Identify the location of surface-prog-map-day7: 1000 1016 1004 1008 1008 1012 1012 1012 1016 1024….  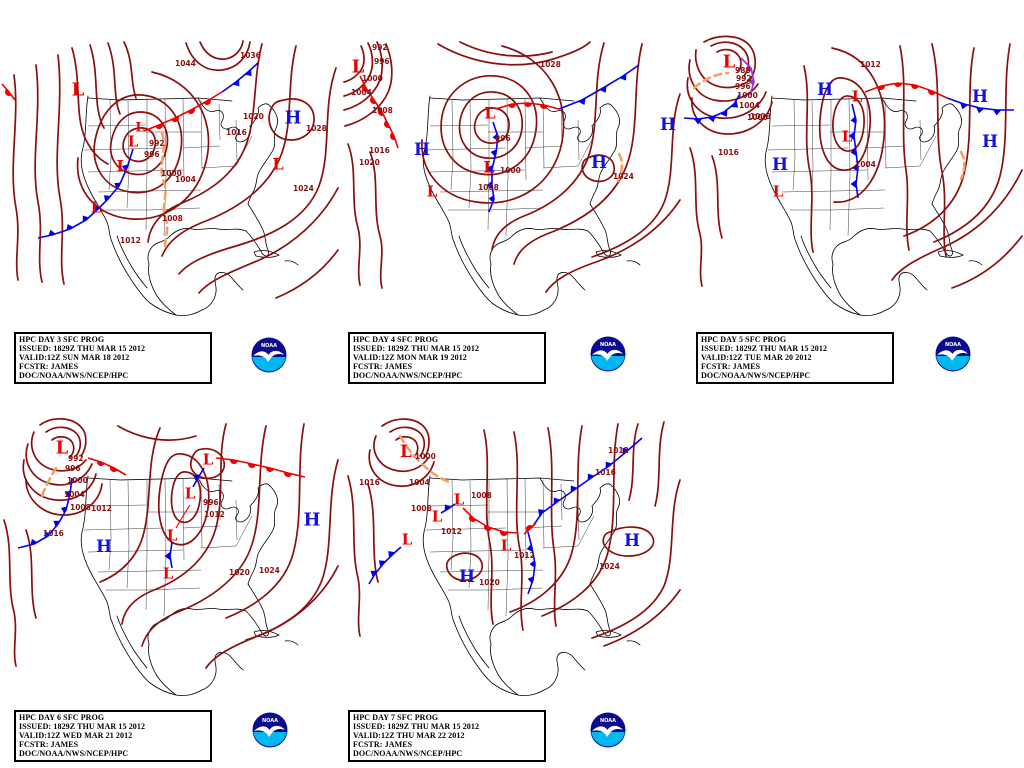
(514, 557).